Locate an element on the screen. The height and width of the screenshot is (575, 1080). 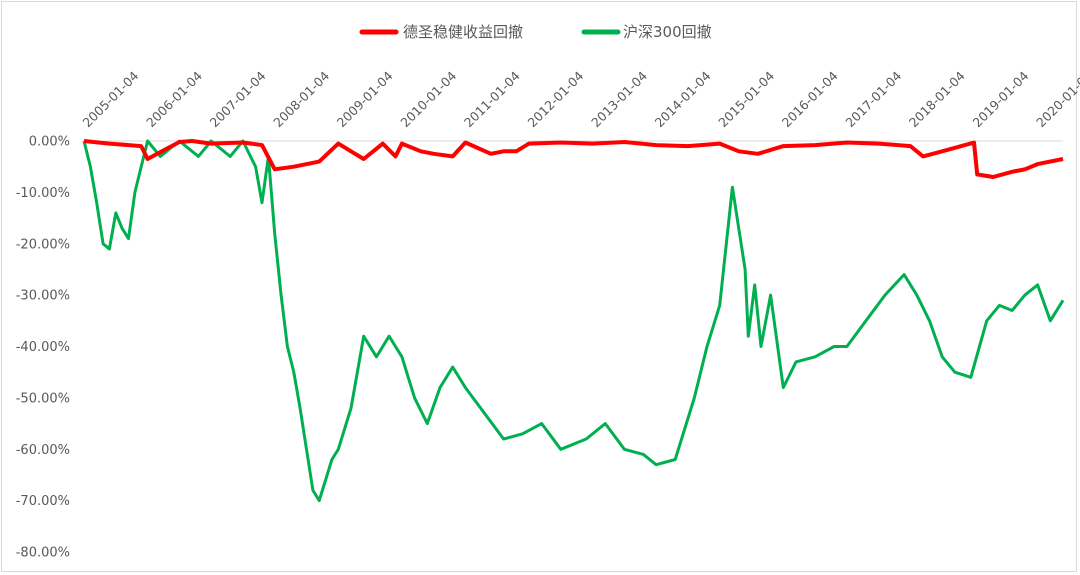
x-tick-label: 2017-01-04 is located at coordinates (873, 99).